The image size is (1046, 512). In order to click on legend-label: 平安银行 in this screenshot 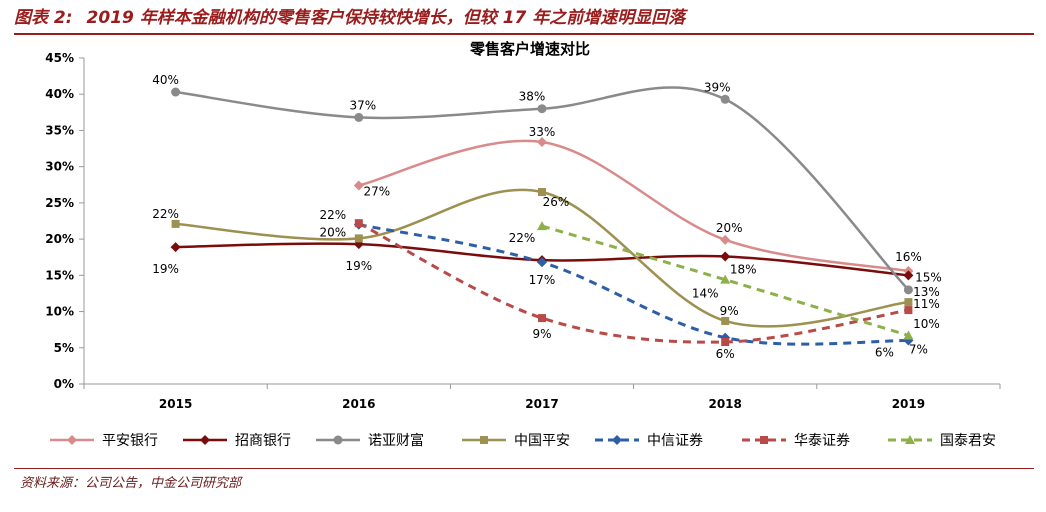, I will do `click(130, 441)`.